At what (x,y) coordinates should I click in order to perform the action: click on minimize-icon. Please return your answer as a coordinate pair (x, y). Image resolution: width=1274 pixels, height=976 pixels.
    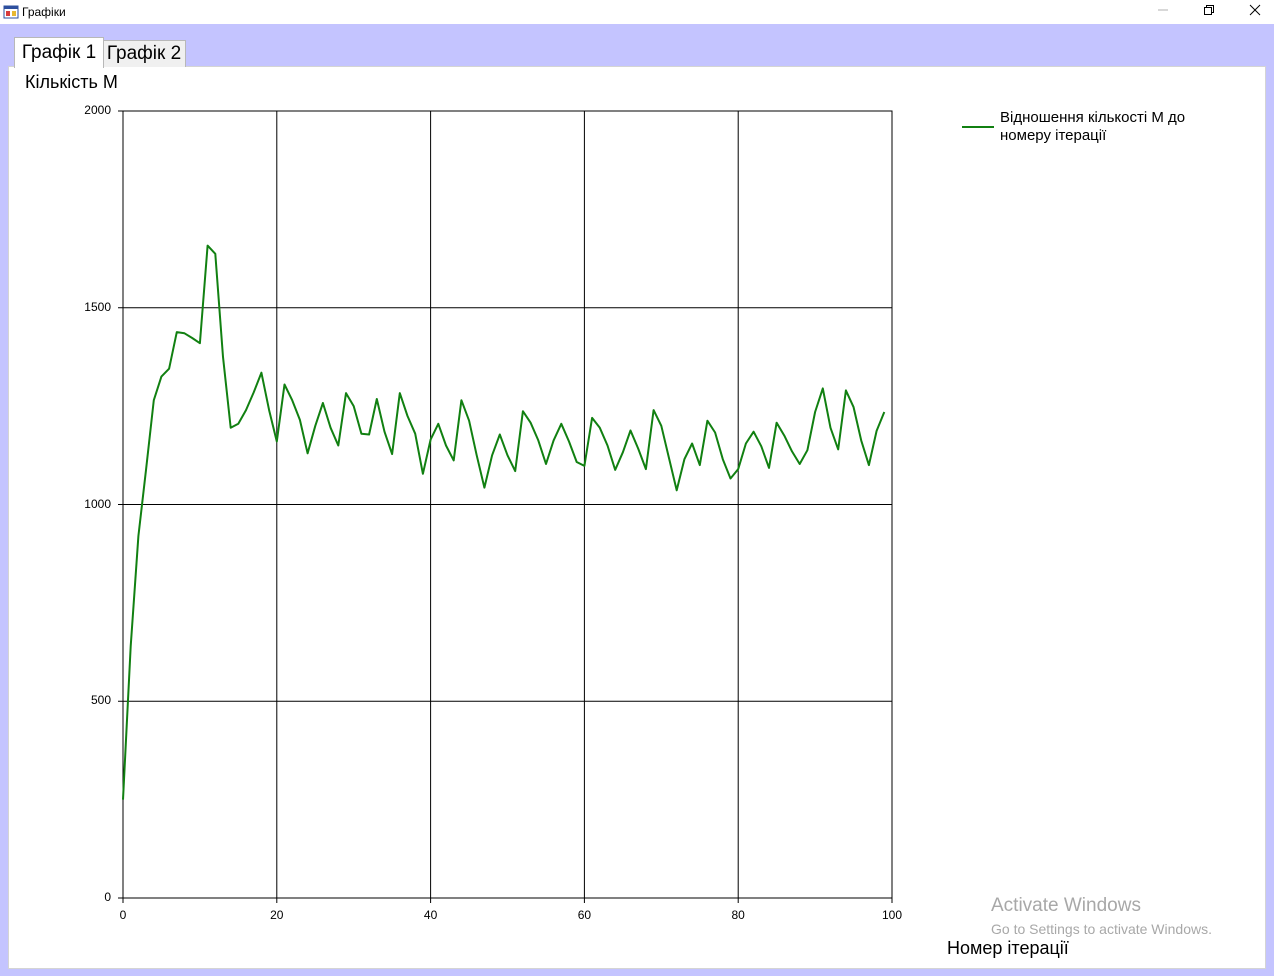
    Looking at the image, I should click on (1163, 12).